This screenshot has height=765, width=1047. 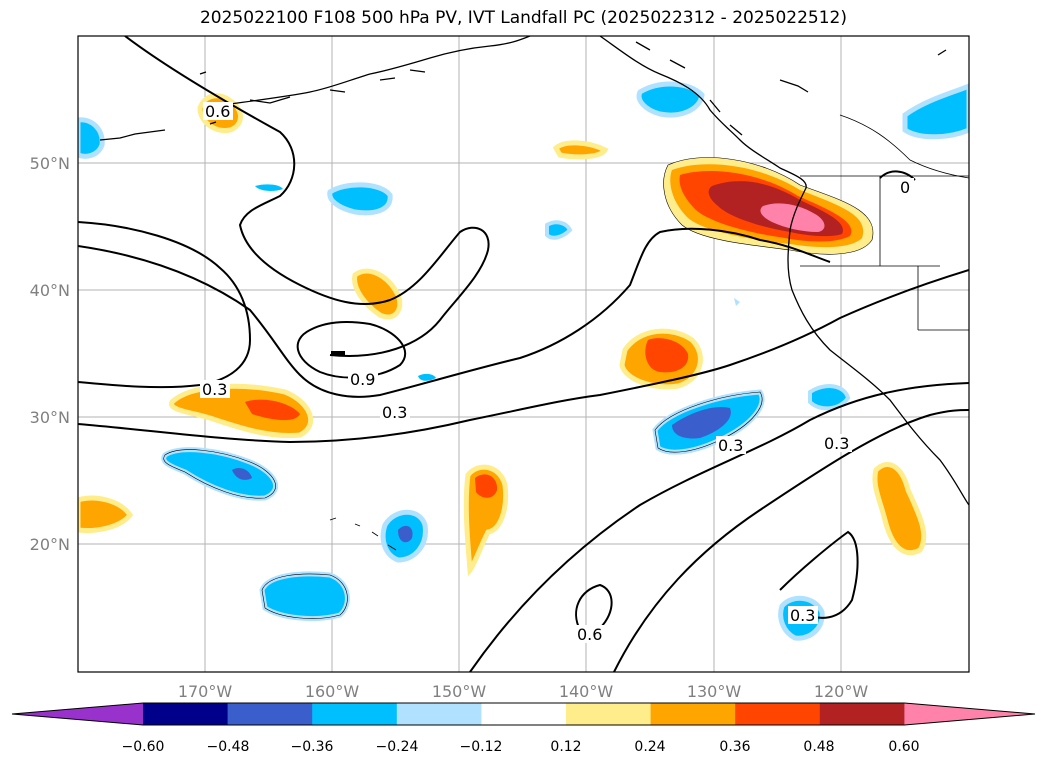 What do you see at coordinates (486, 486) in the screenshot?
I see `shade-pos-7-core` at bounding box center [486, 486].